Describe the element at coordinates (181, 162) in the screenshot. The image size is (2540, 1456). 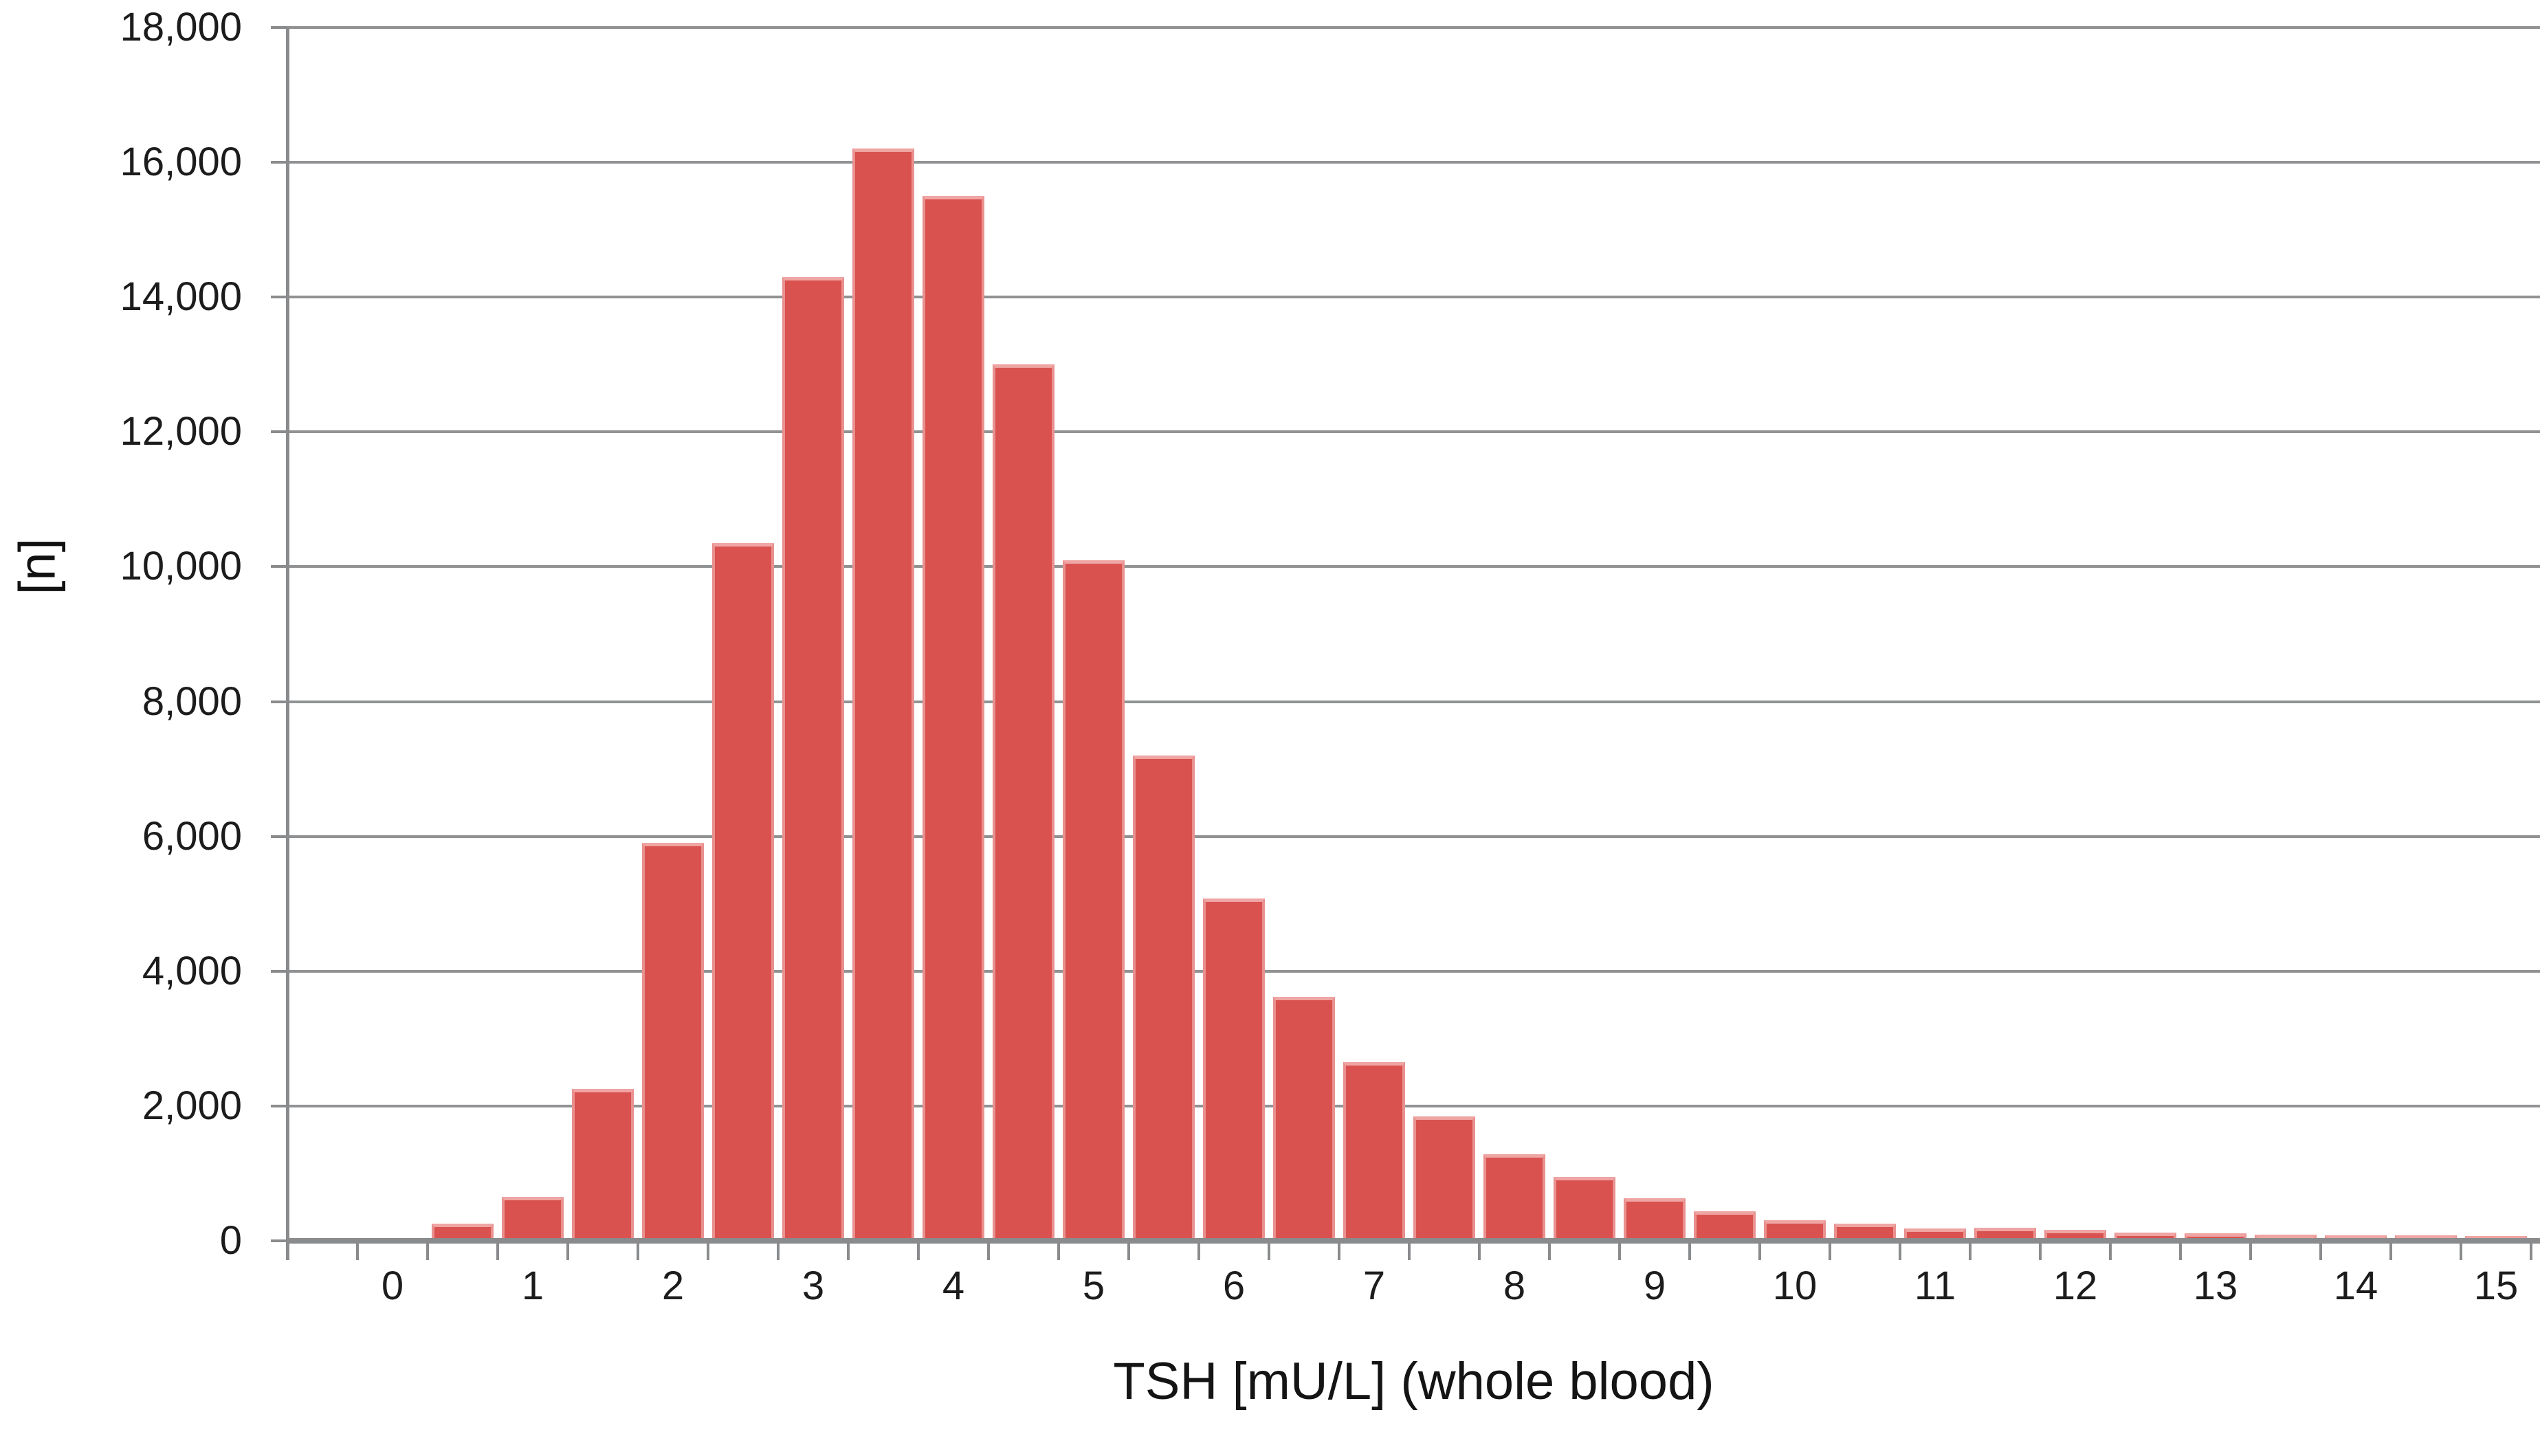
I see `y-tick-label: 16,000` at that location.